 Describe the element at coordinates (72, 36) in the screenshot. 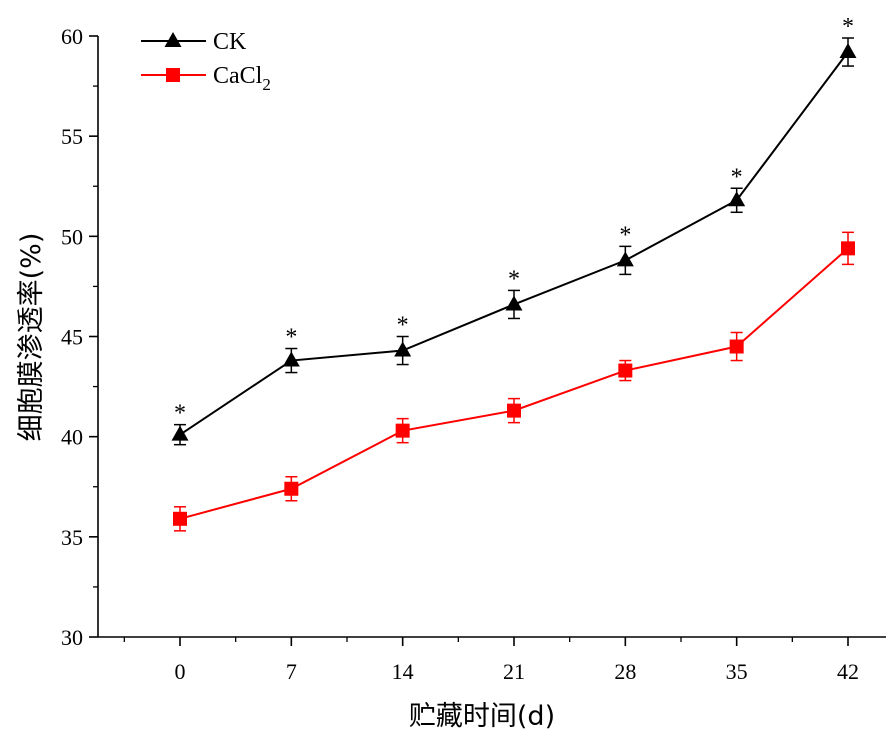

I see `y-tick-label: 60` at that location.